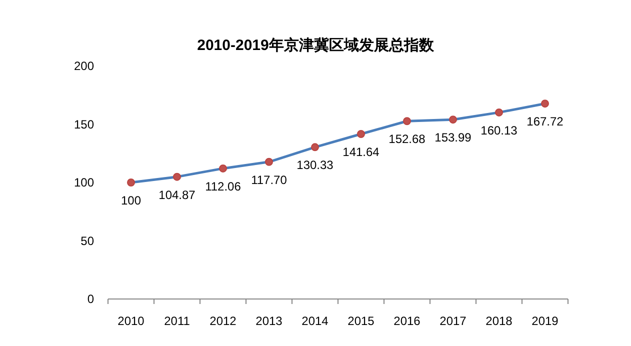 The height and width of the screenshot is (346, 631). What do you see at coordinates (315, 321) in the screenshot?
I see `x-tick-label: 2014` at bounding box center [315, 321].